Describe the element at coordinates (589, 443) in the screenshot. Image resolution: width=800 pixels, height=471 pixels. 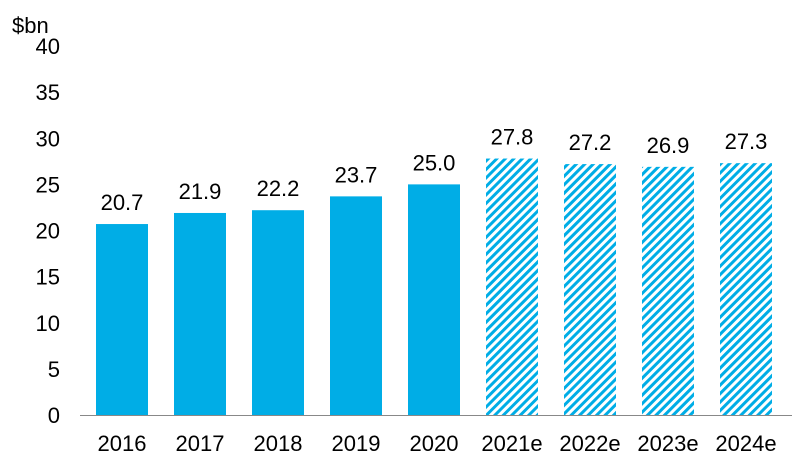
I see `x-tick-label-2022e: 2022e` at that location.